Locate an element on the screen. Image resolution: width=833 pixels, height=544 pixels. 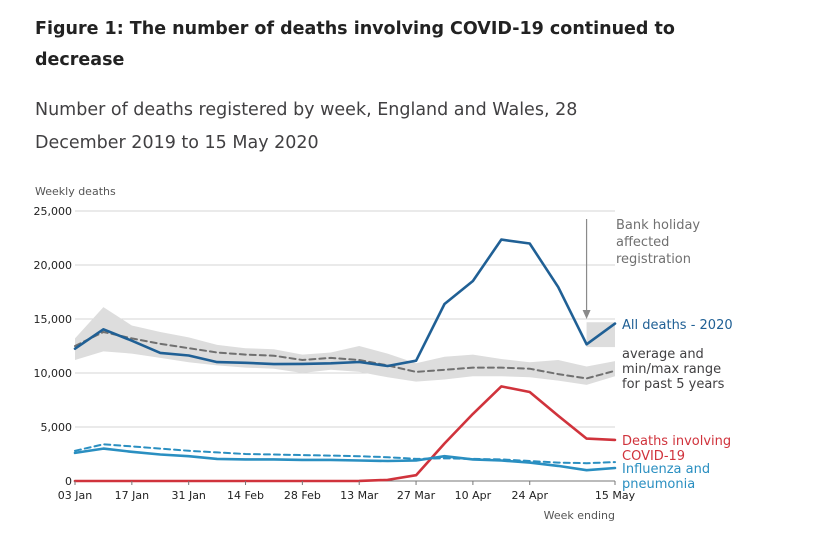
y-tick-label: 20,000 is located at coordinates (53, 265).